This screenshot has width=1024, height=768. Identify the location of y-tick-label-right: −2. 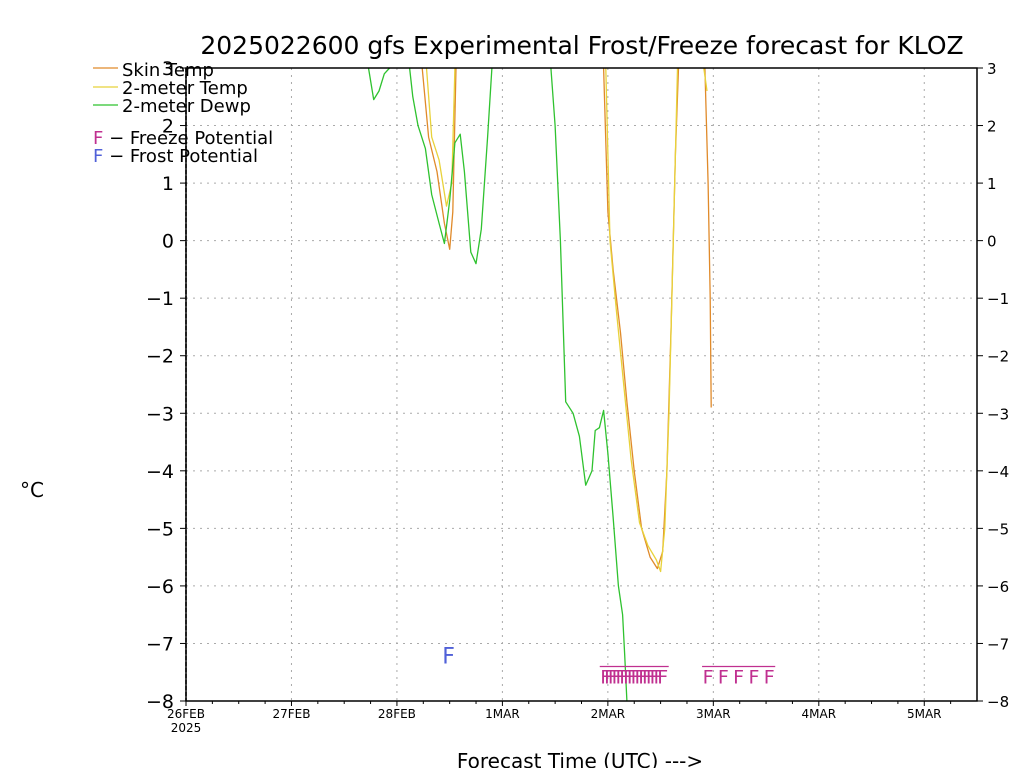
(998, 357).